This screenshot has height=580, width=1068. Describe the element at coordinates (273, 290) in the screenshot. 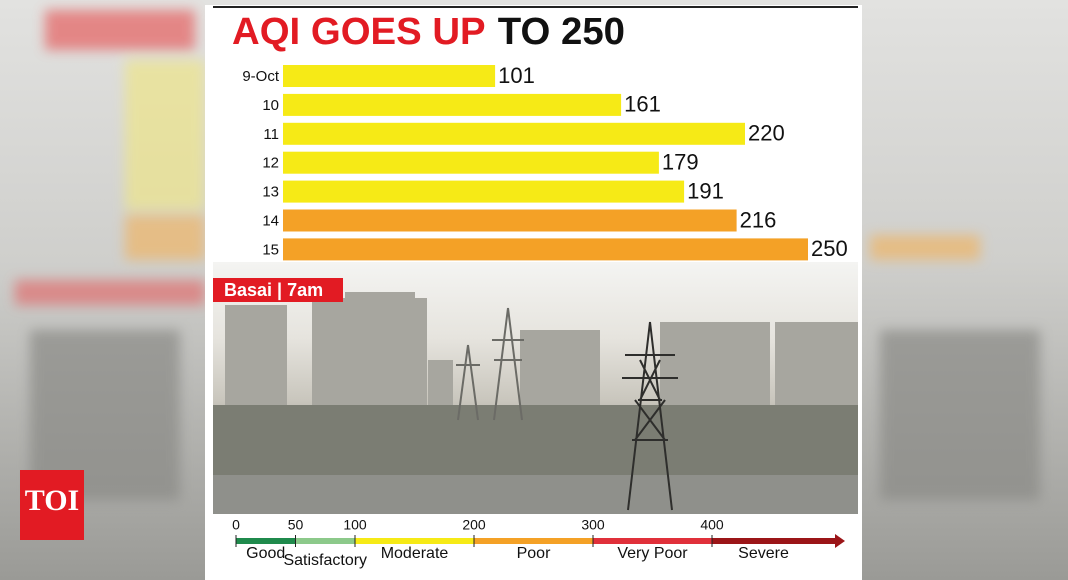

I see `caption: Basai | 7am` at that location.